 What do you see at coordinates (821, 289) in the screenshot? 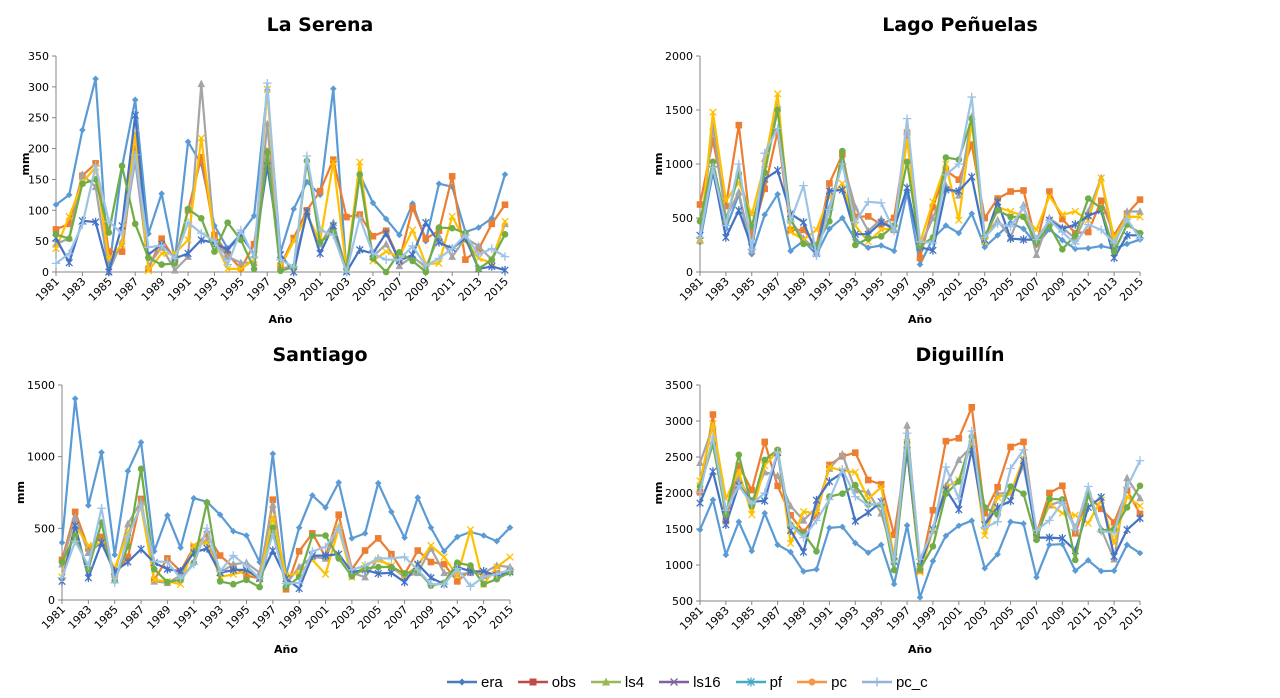
I see `x-tick-label: 1991` at bounding box center [821, 289].